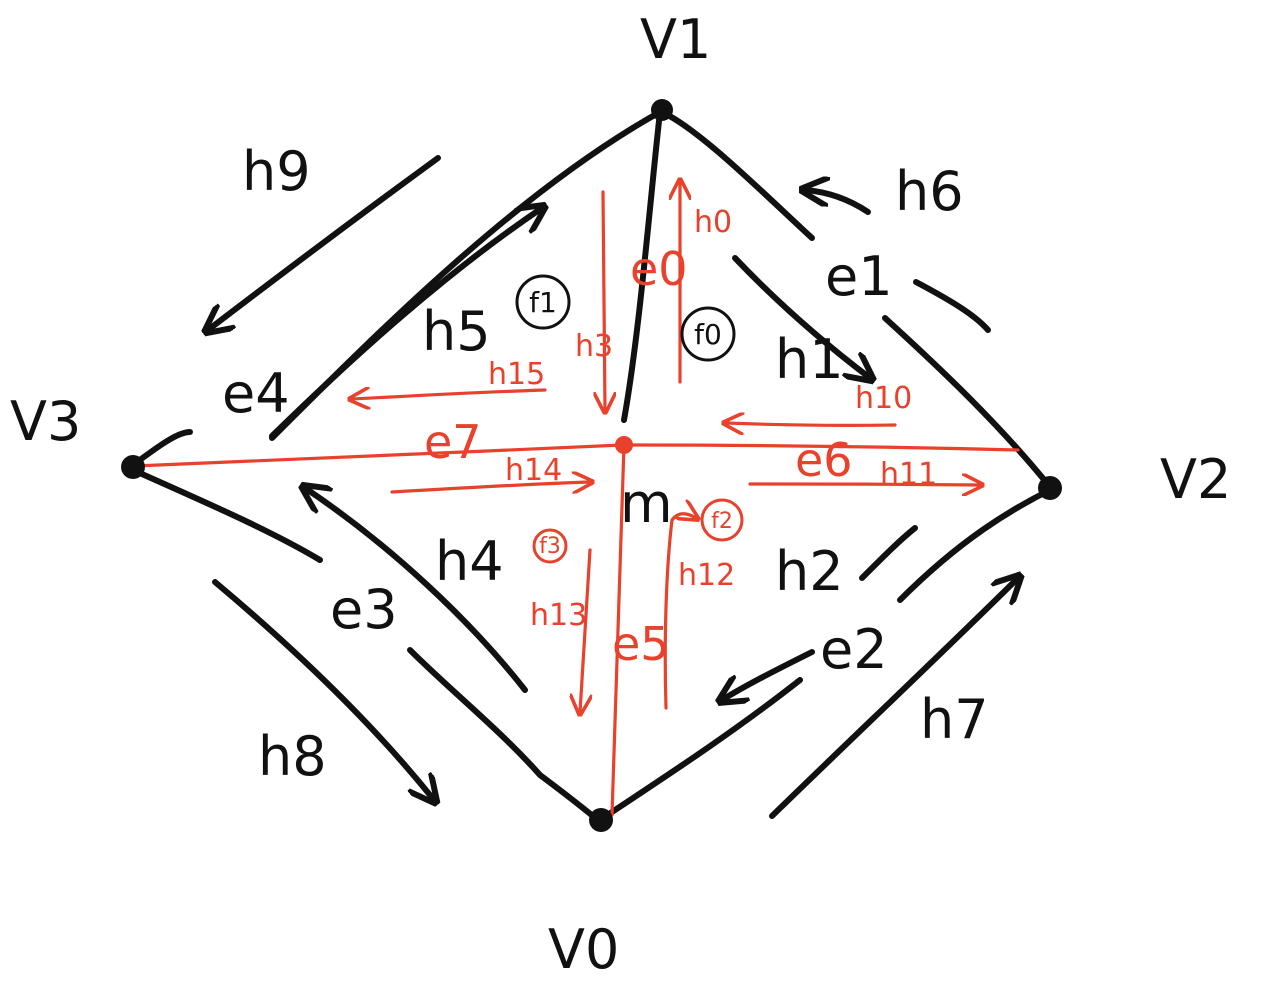 The image size is (1272, 1000). What do you see at coordinates (801, 316) in the screenshot?
I see `halfedge-h1-arrow` at bounding box center [801, 316].